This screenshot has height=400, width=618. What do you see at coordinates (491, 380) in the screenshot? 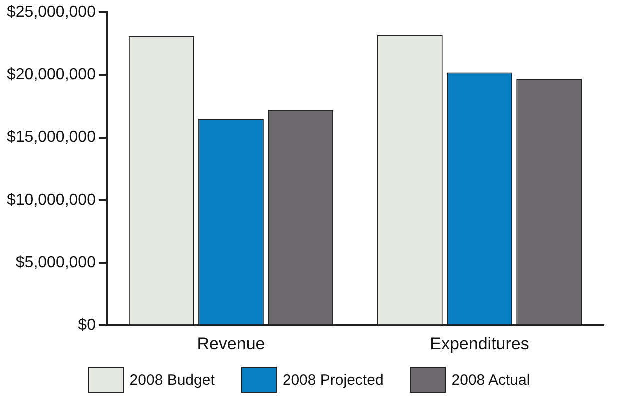
I see `legend-label: 2008 Actual` at bounding box center [491, 380].